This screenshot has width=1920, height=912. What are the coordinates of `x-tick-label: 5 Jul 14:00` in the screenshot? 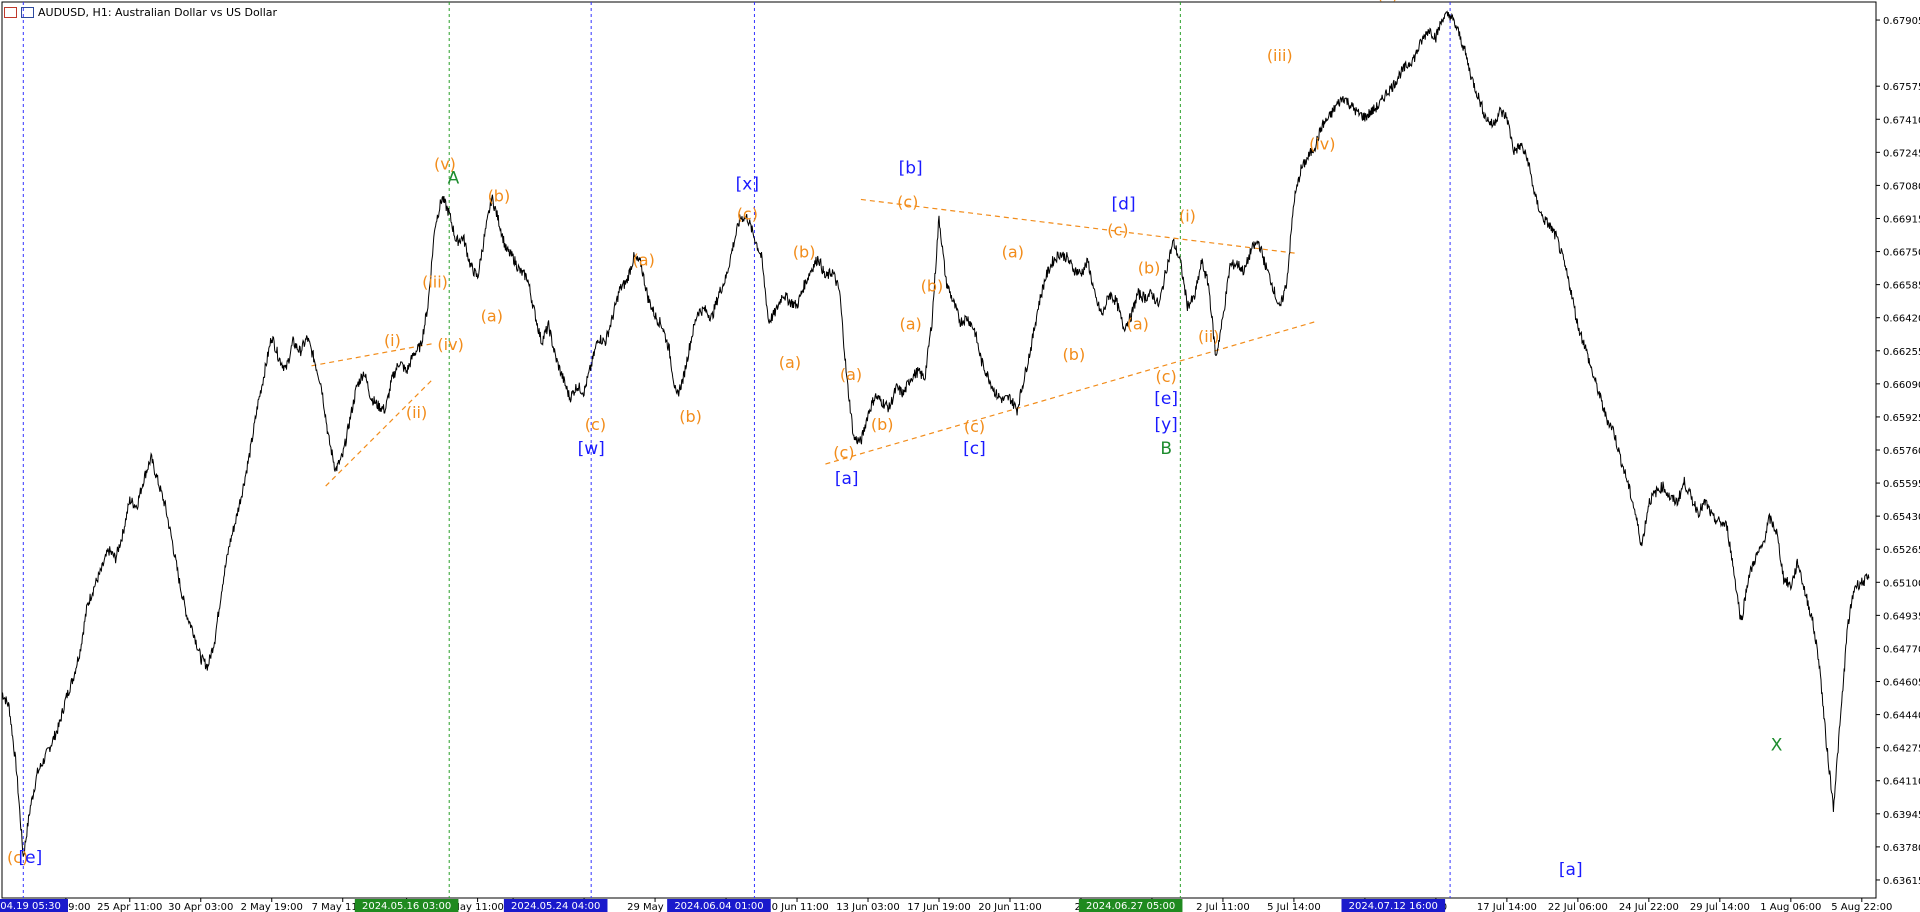 It's located at (1294, 907).